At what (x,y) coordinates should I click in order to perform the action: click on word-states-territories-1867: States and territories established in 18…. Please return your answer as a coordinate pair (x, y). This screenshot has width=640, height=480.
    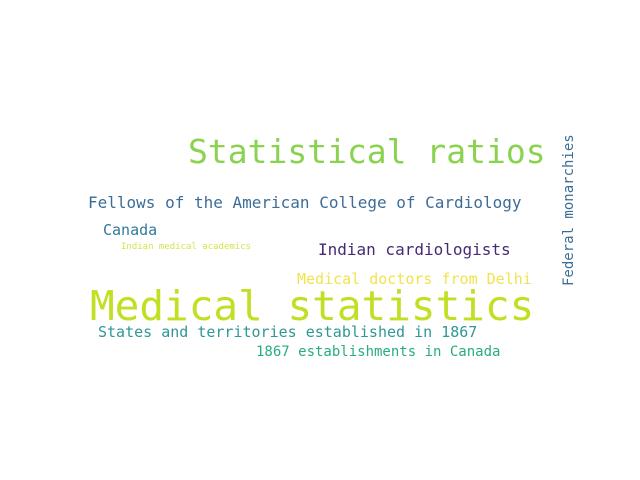
    Looking at the image, I should click on (288, 332).